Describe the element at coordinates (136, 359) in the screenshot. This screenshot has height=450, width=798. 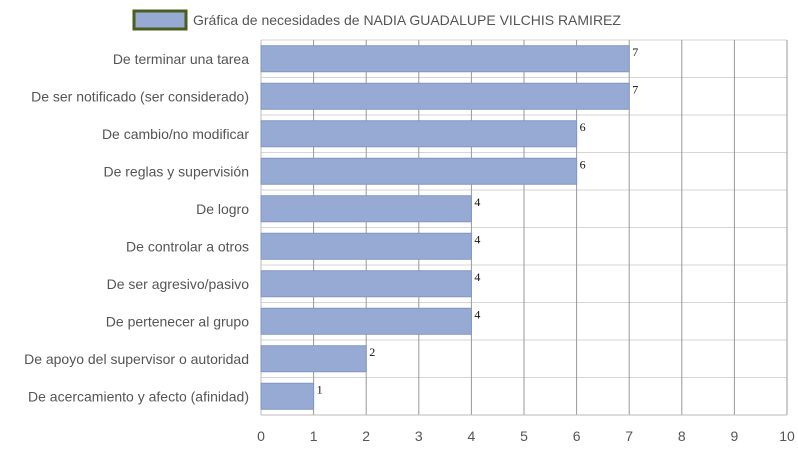
I see `category-label: De apoyo del supervisor o autoridad` at that location.